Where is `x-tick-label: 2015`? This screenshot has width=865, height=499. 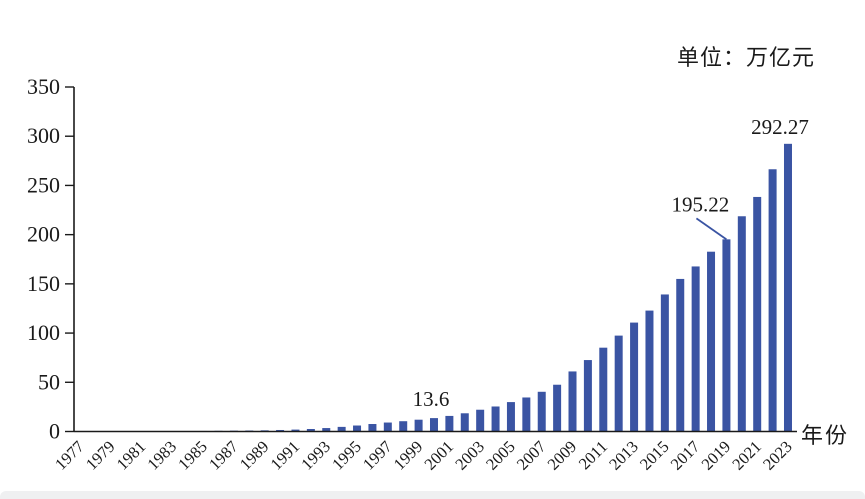 x-tick-label: 2015 is located at coordinates (654, 455).